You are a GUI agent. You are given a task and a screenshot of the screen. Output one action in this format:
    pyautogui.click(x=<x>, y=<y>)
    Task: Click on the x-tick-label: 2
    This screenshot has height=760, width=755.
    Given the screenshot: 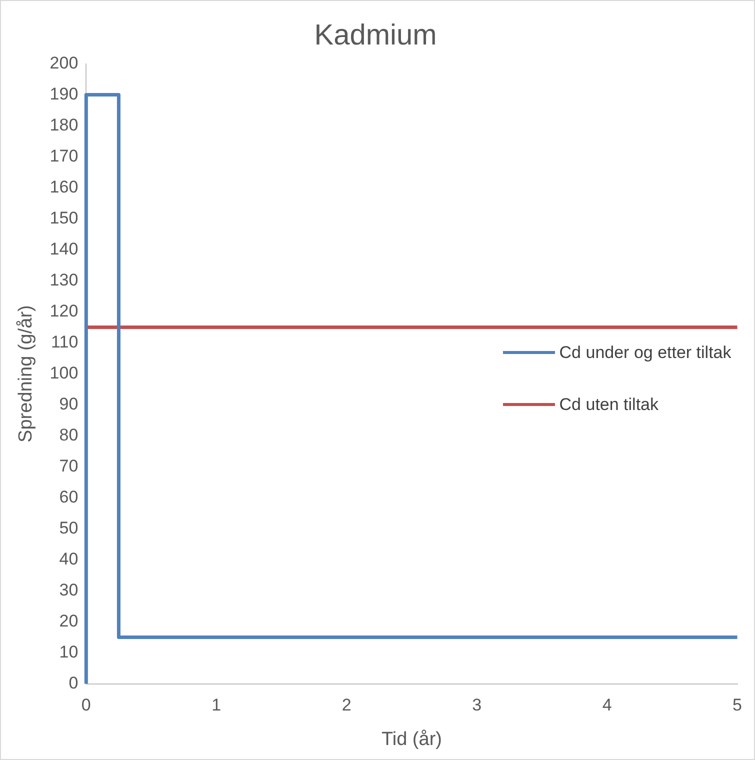 What is the action you would take?
    pyautogui.click(x=347, y=705)
    